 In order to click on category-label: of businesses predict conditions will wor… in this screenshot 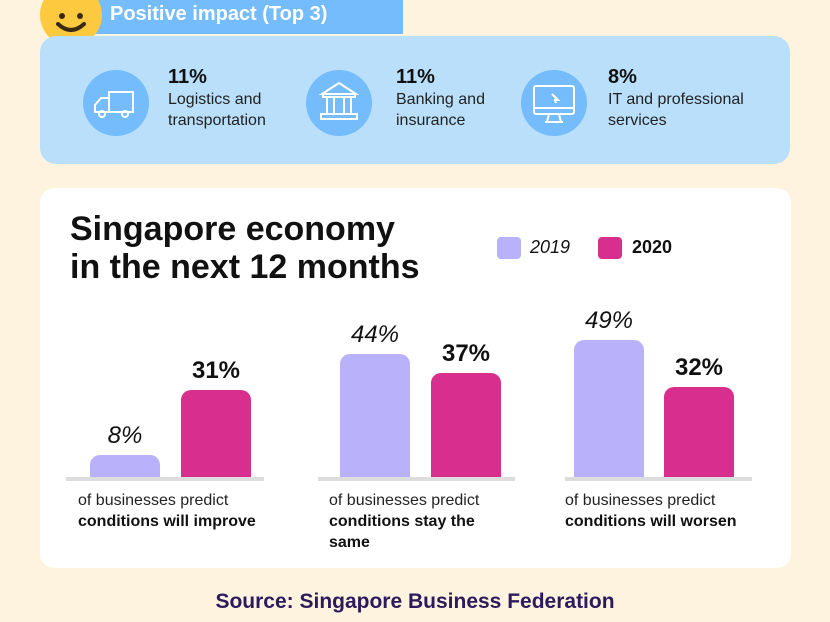, I will do `click(651, 511)`.